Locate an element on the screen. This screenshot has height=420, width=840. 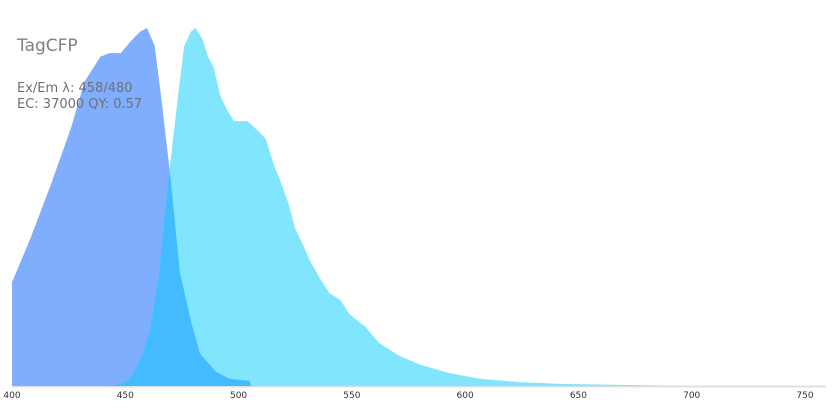
x-tick-label: 500 is located at coordinates (238, 396).